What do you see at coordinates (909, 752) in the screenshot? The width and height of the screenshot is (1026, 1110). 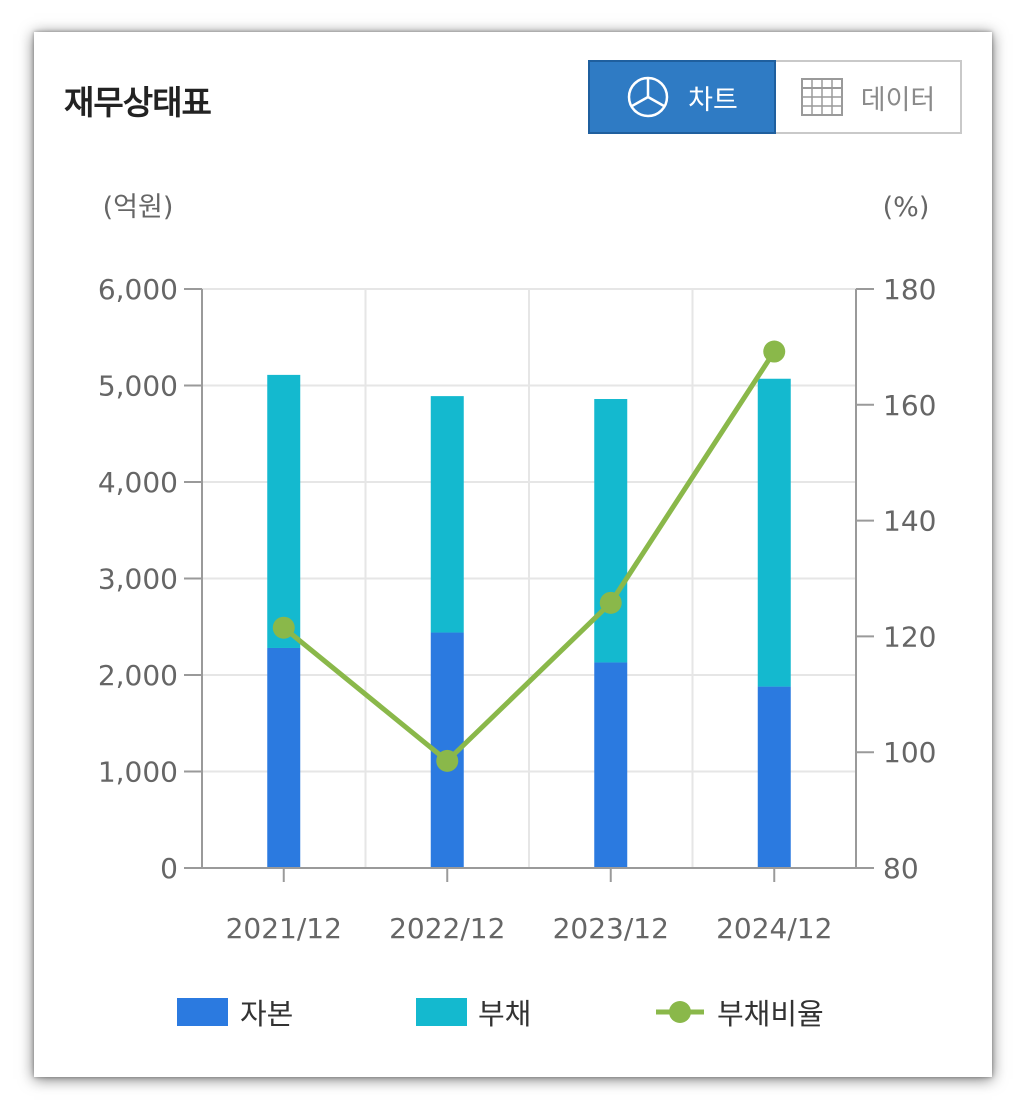 I see `right-axis-tick-label: 100` at bounding box center [909, 752].